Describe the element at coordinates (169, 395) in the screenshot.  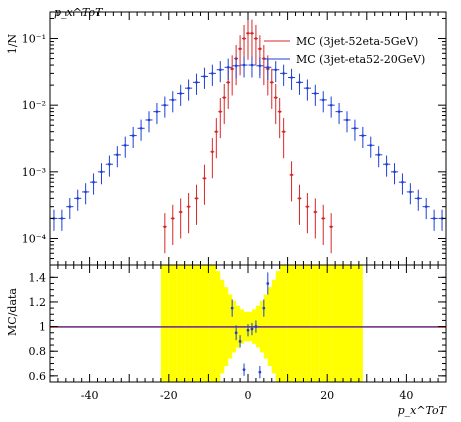
I see `x-tick-label: -20` at that location.